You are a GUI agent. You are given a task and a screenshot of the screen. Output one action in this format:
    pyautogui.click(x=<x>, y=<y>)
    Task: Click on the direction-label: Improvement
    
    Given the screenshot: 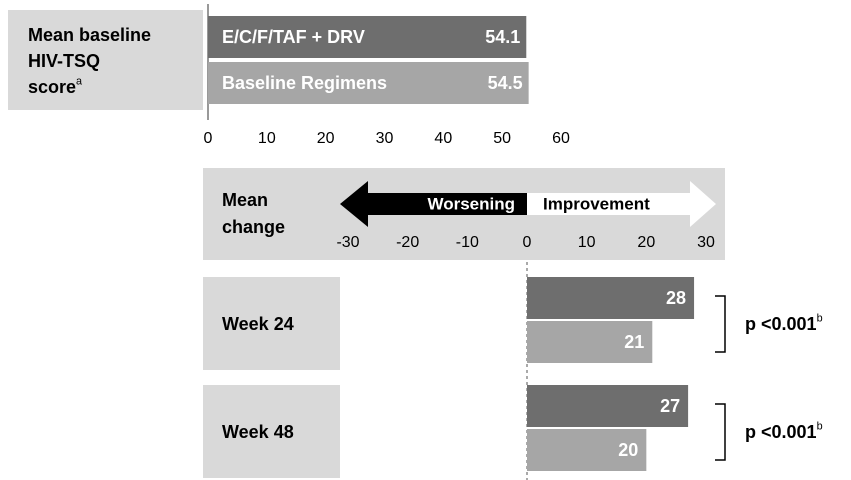 What is the action you would take?
    pyautogui.click(x=596, y=203)
    